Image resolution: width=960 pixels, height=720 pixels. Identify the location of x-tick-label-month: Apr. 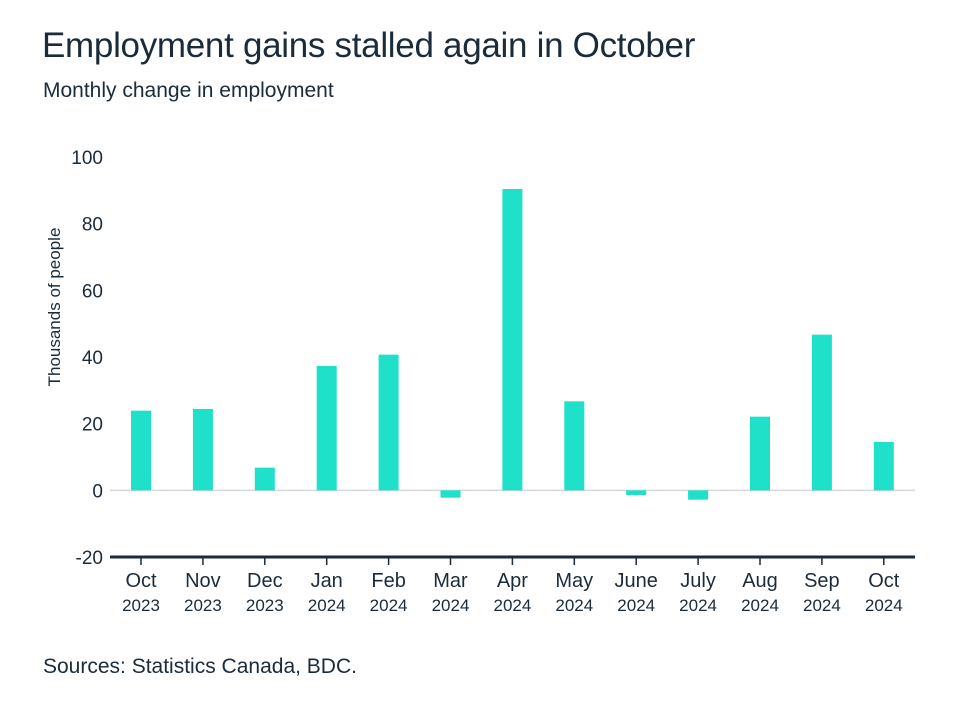
(512, 581).